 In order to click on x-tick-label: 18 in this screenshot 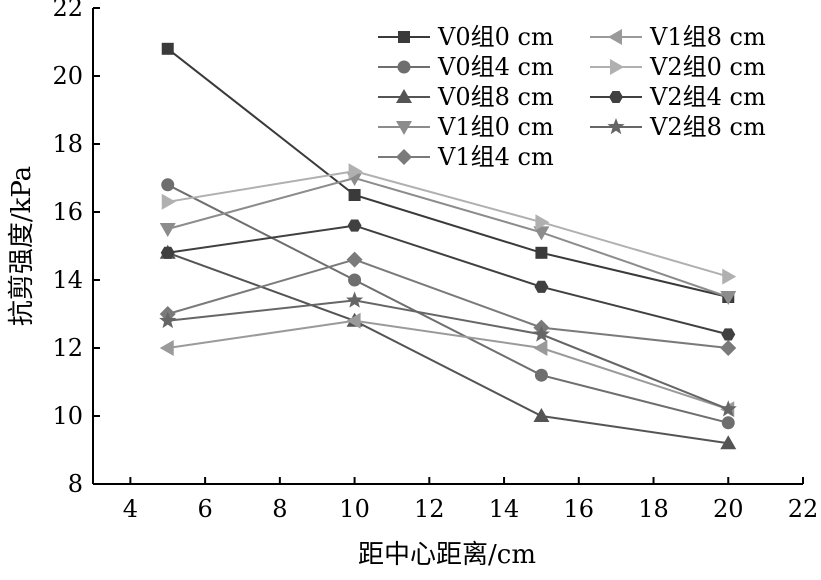, I will do `click(653, 509)`.